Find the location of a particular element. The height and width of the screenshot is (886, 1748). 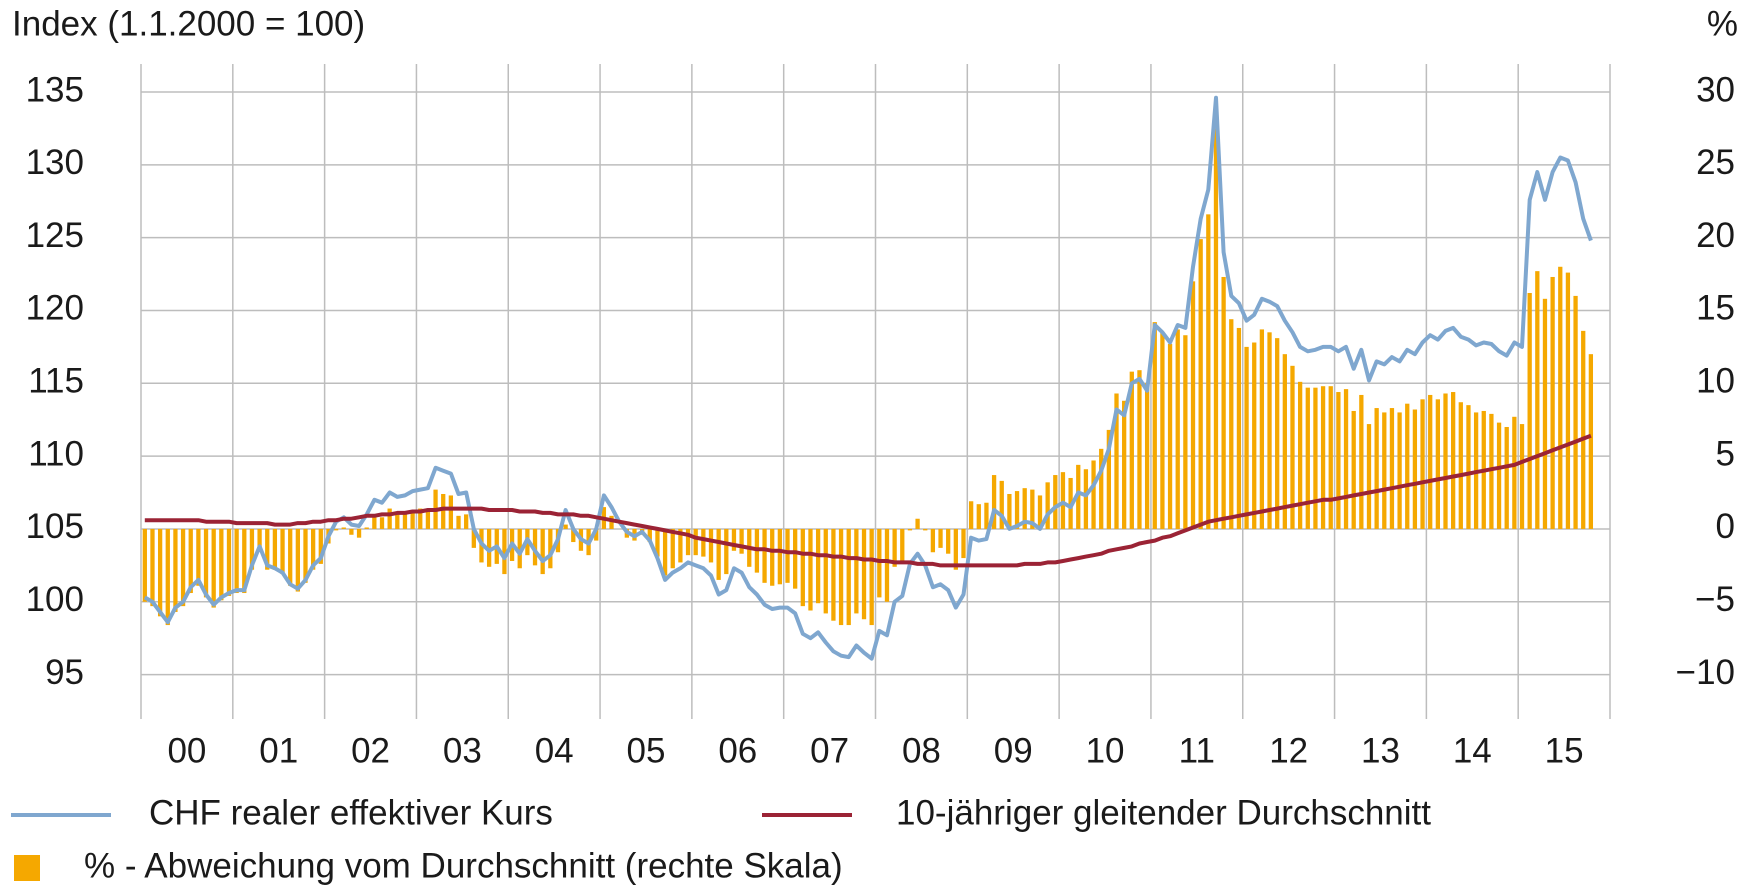

x-tick-label: 11 is located at coordinates (1197, 750).